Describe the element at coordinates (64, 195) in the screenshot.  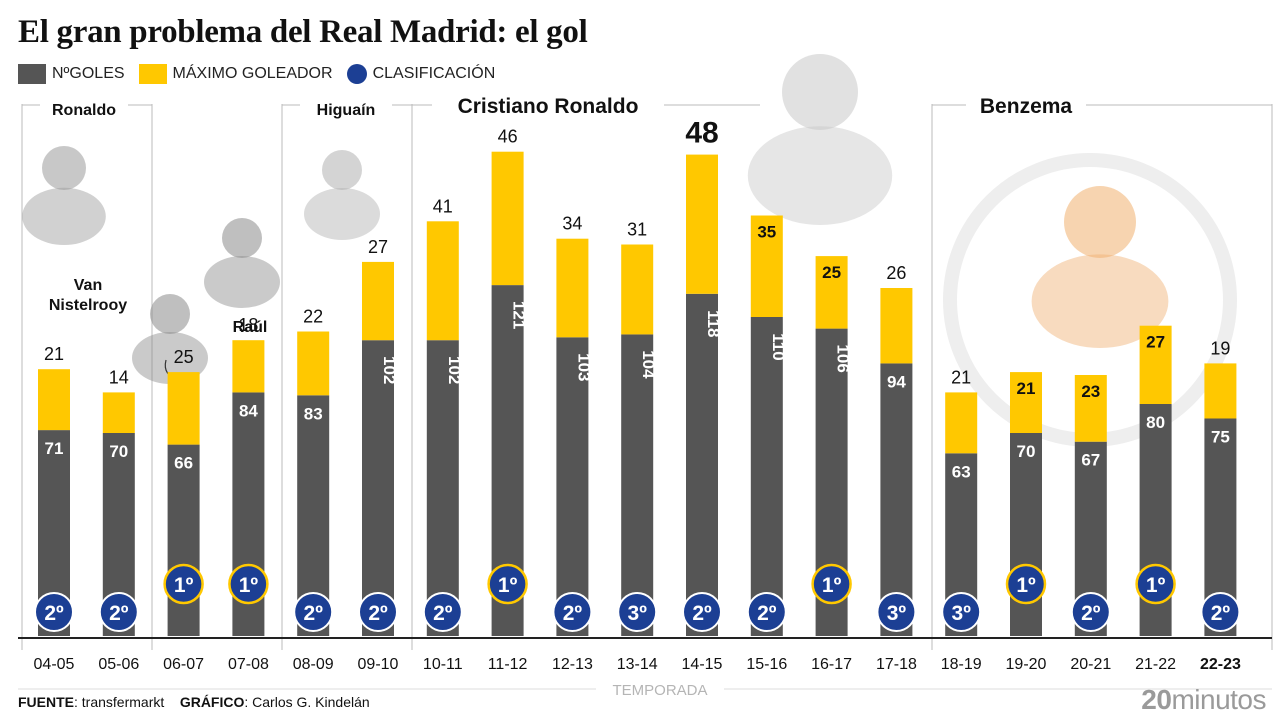
I see `photo-ronaldo` at that location.